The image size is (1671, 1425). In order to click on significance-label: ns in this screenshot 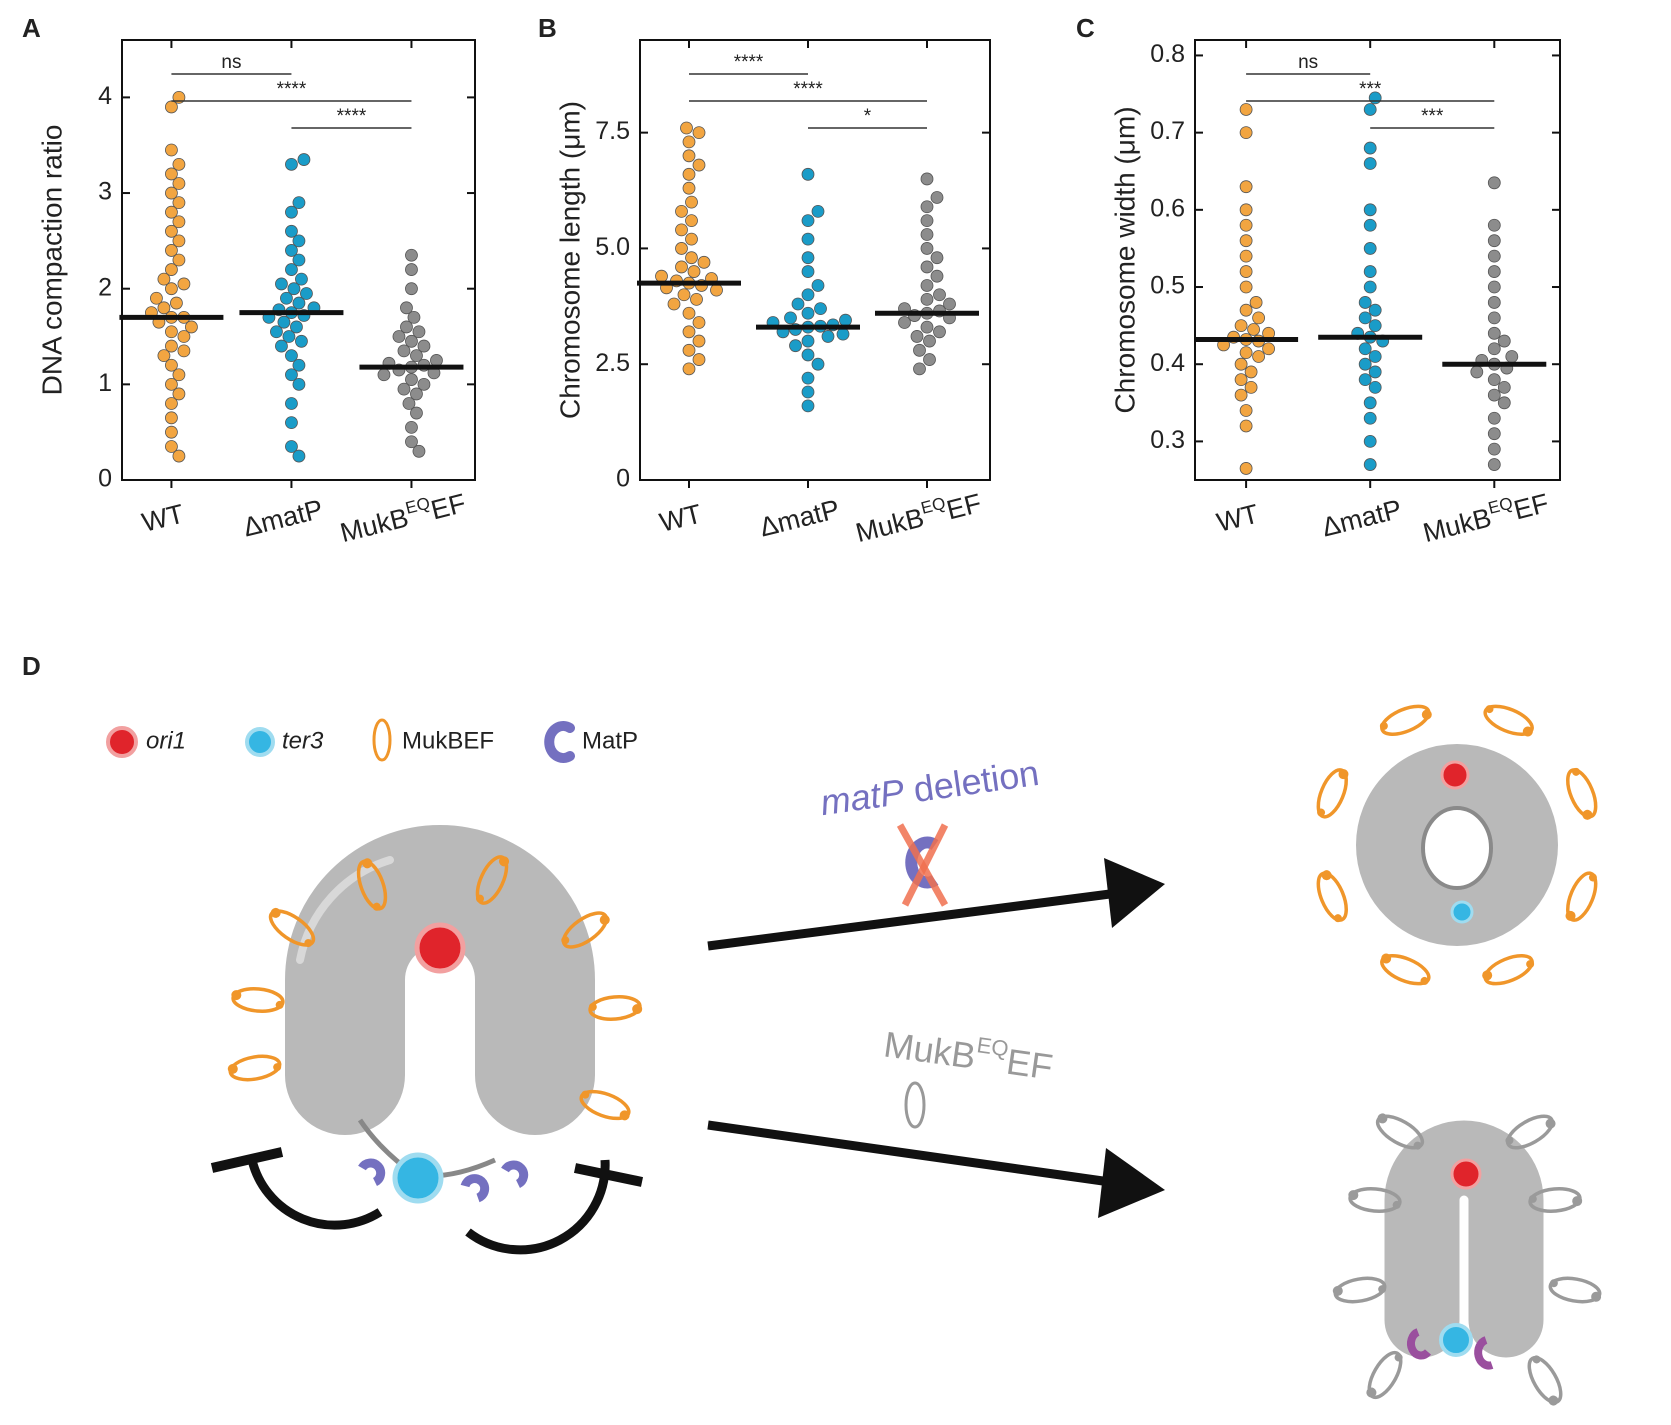, I will do `click(231, 62)`.